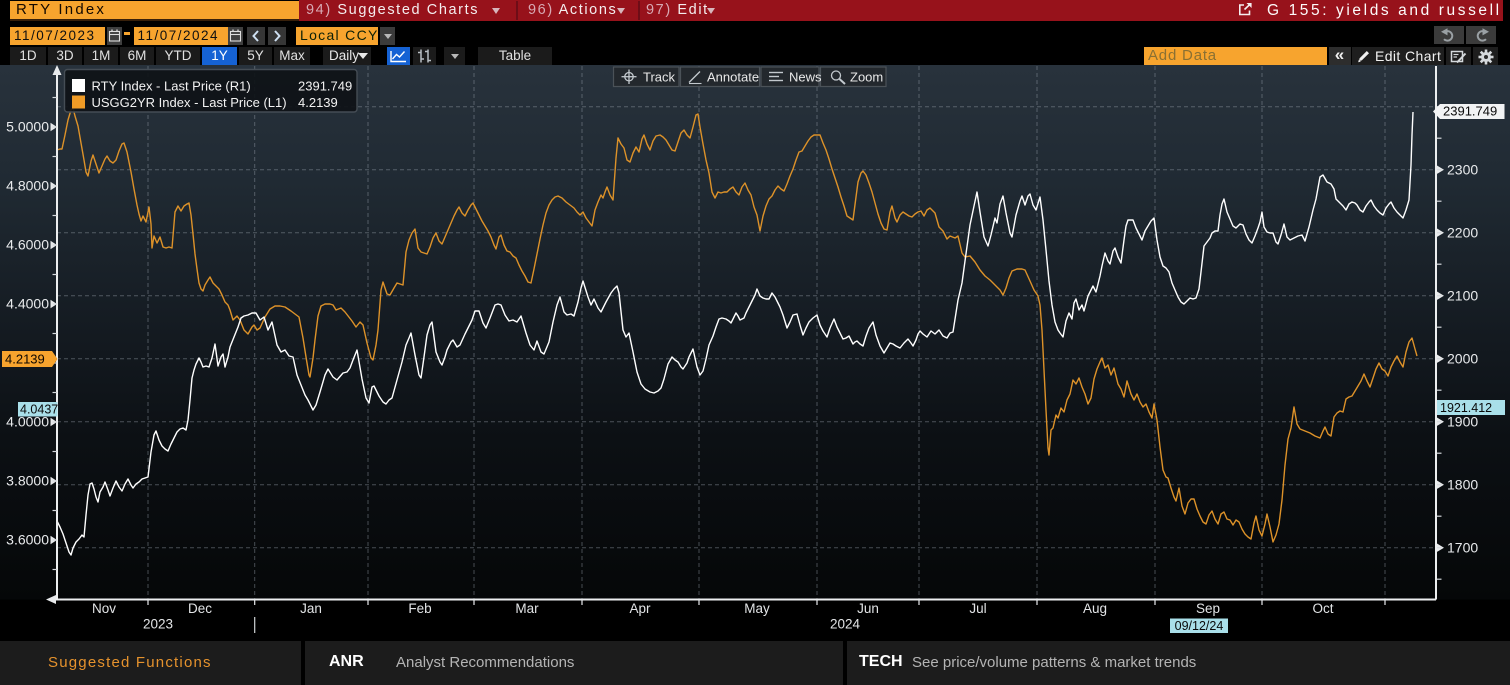 The height and width of the screenshot is (685, 1510). I want to click on svg-text: Oct, so click(1322, 608).